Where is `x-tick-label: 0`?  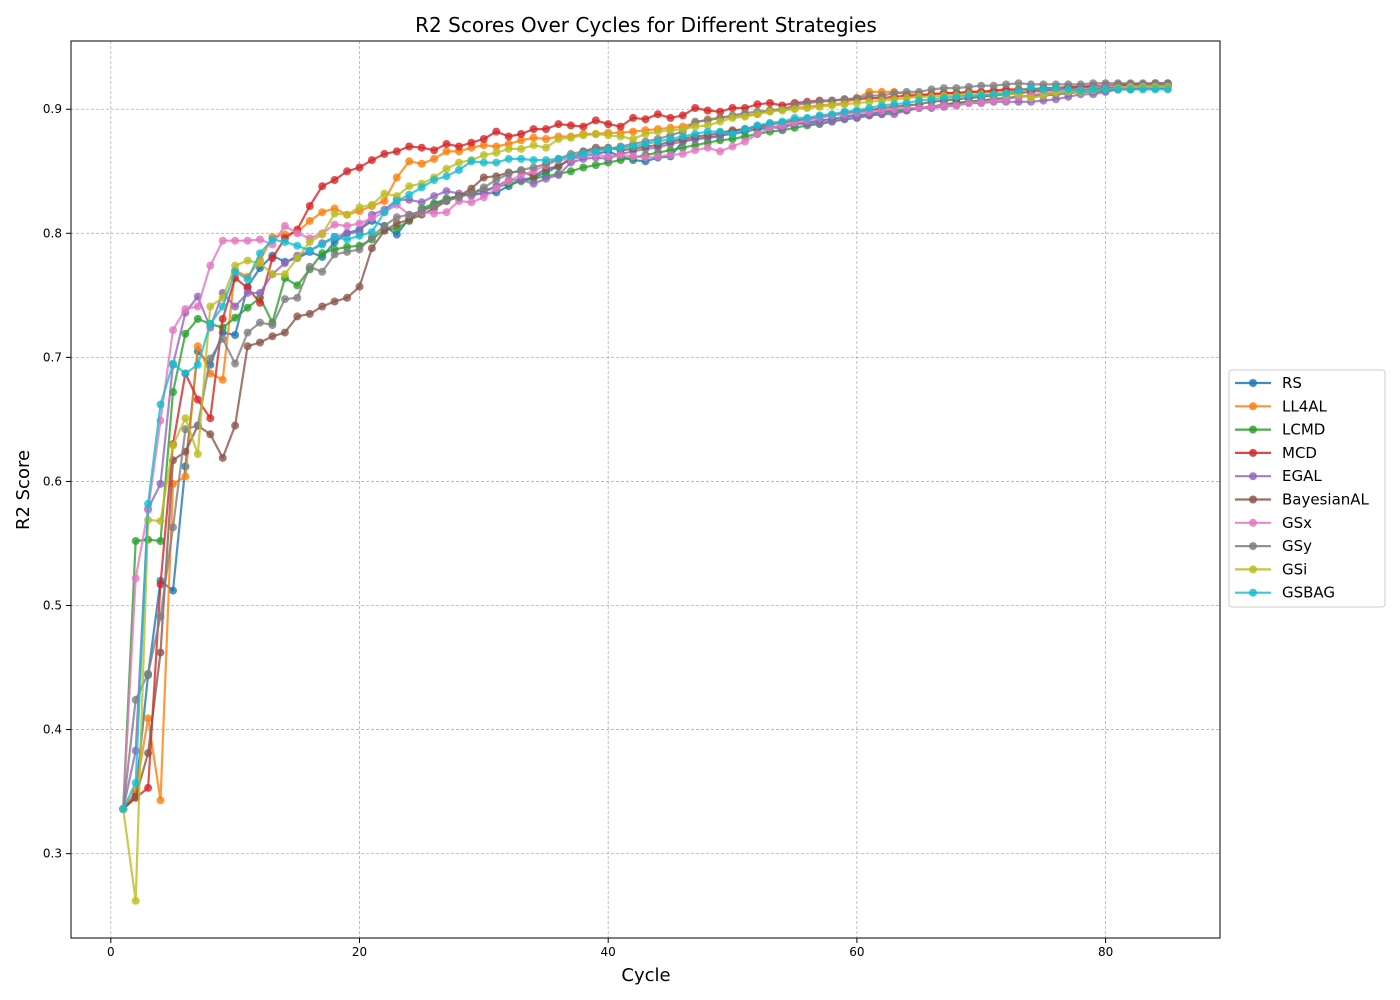
x-tick-label: 0 is located at coordinates (111, 952).